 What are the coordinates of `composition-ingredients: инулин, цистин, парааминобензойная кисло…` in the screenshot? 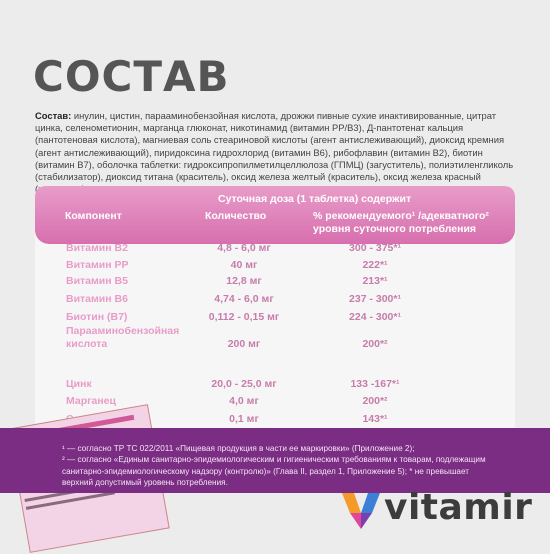 It's located at (274, 152).